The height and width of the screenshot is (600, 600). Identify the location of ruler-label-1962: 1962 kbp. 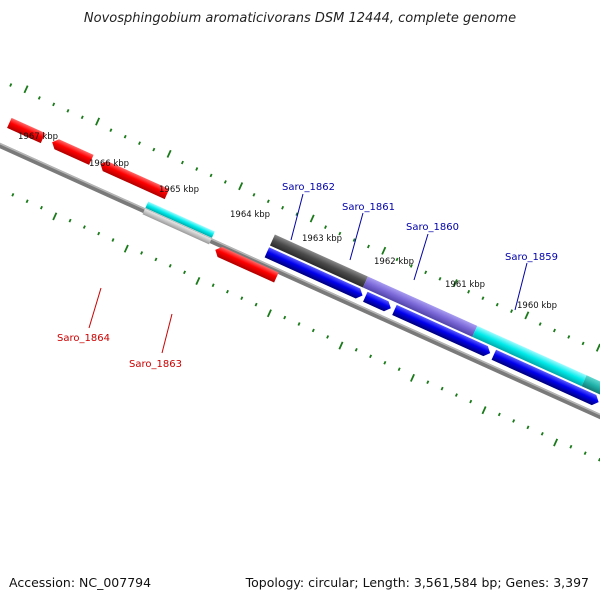
(394, 262).